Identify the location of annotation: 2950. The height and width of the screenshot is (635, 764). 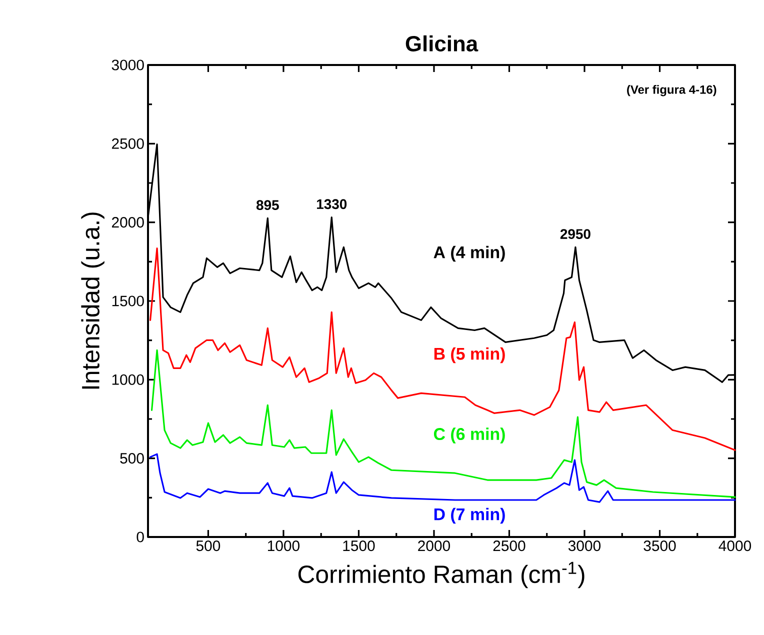
(575, 234).